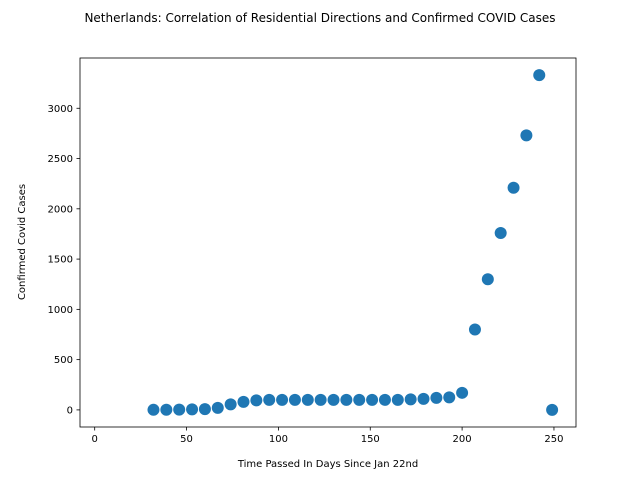  What do you see at coordinates (95, 439) in the screenshot?
I see `x-tick-label: 0` at bounding box center [95, 439].